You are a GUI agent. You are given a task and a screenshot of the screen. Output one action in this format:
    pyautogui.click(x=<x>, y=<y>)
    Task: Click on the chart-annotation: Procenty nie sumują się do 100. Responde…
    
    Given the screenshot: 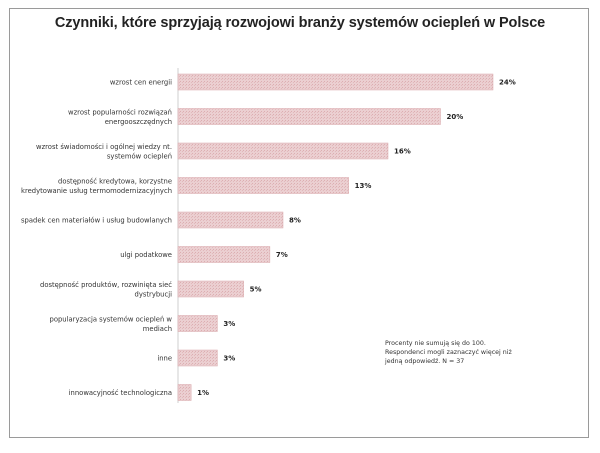 What is the action you would take?
    pyautogui.click(x=448, y=352)
    